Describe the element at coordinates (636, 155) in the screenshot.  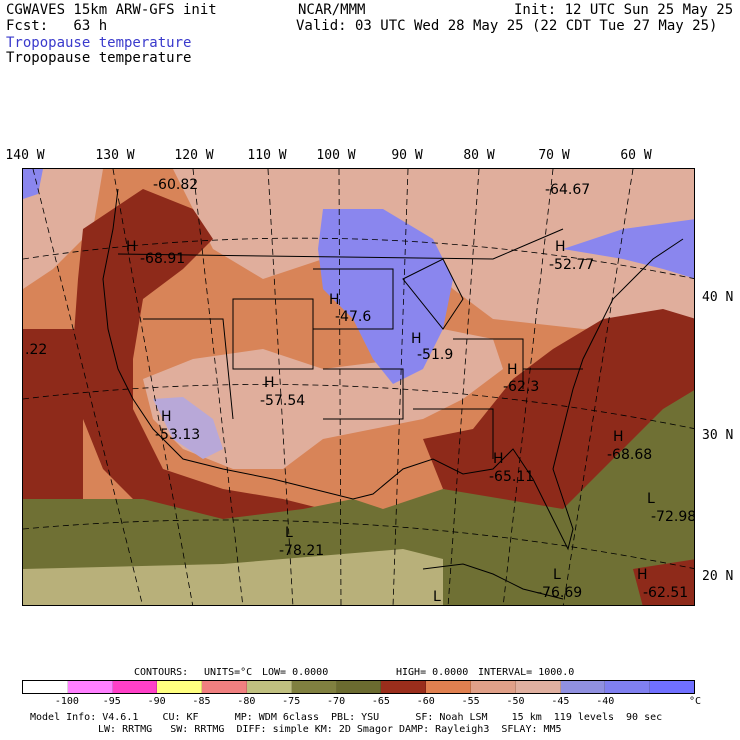
I see `lon-label: 60 W` at that location.